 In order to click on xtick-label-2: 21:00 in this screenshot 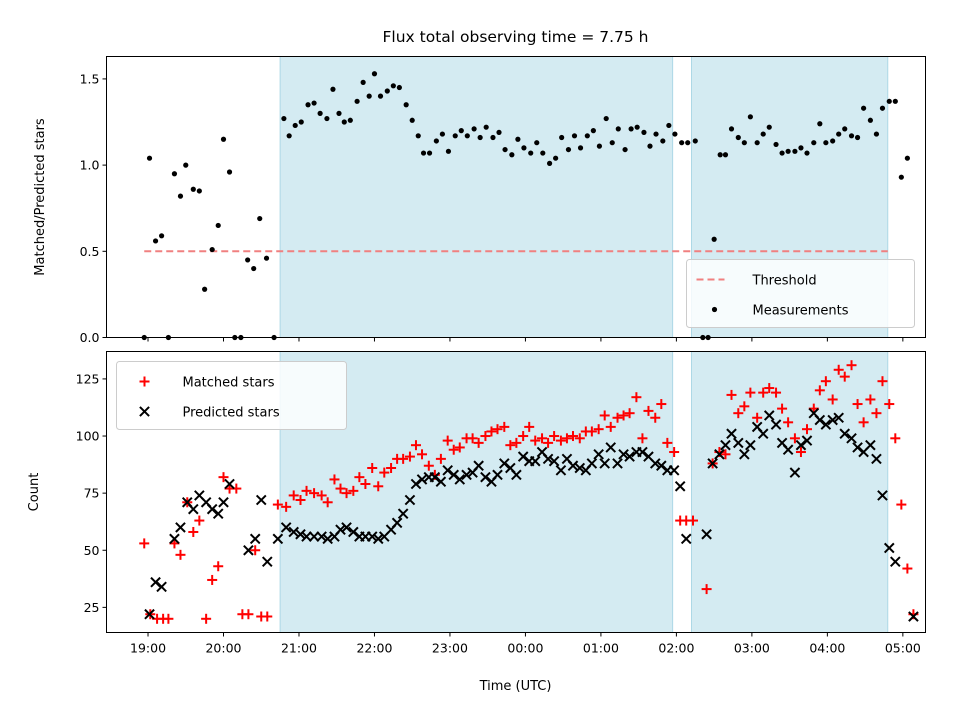, I will do `click(299, 648)`.